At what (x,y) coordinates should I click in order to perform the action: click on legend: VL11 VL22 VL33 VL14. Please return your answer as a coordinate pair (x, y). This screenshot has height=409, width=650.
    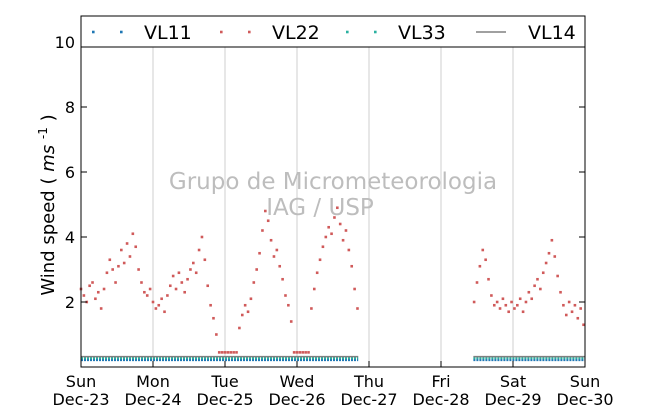
    Looking at the image, I should click on (333, 31).